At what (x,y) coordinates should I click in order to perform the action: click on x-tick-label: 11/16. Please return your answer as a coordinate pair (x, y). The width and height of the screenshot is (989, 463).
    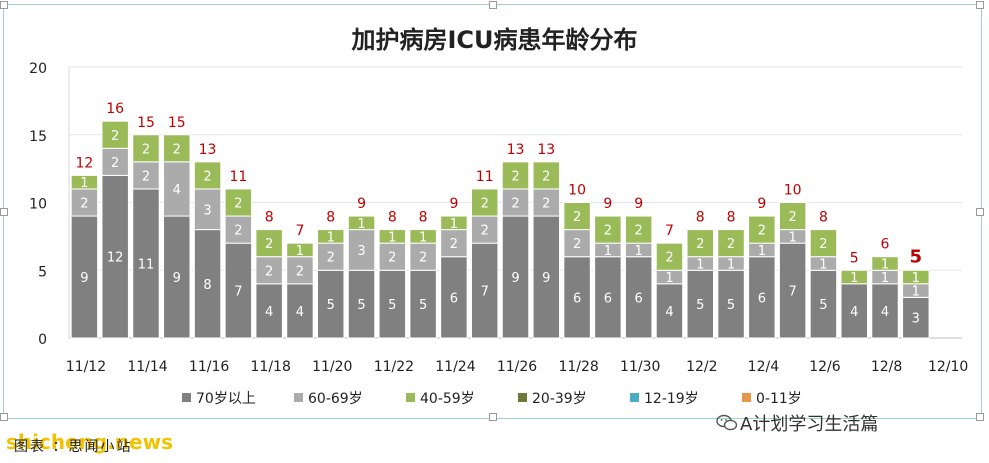
    Looking at the image, I should click on (209, 367).